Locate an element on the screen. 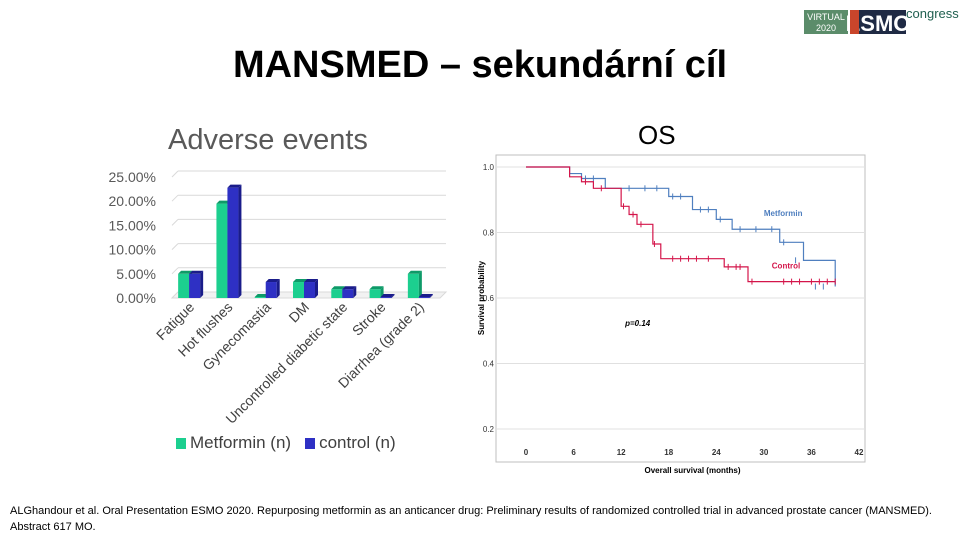 Image resolution: width=960 pixels, height=540 pixels. adverse-events-chart-title: Adverse events is located at coordinates (268, 140).